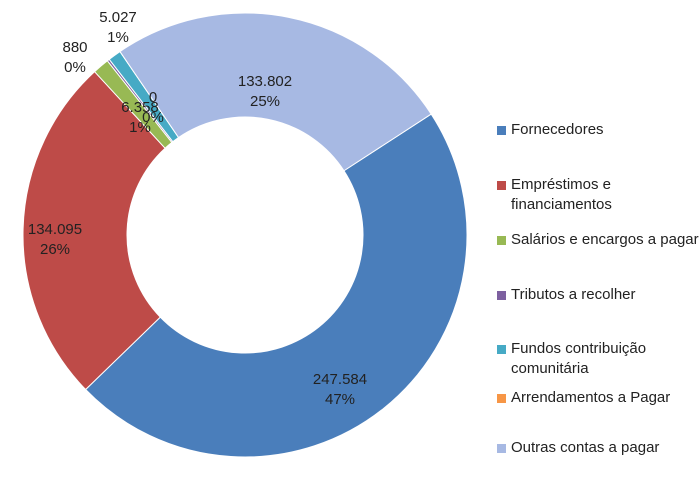  I want to click on legend-item: Salários e encargos a pagar, so click(598, 240).